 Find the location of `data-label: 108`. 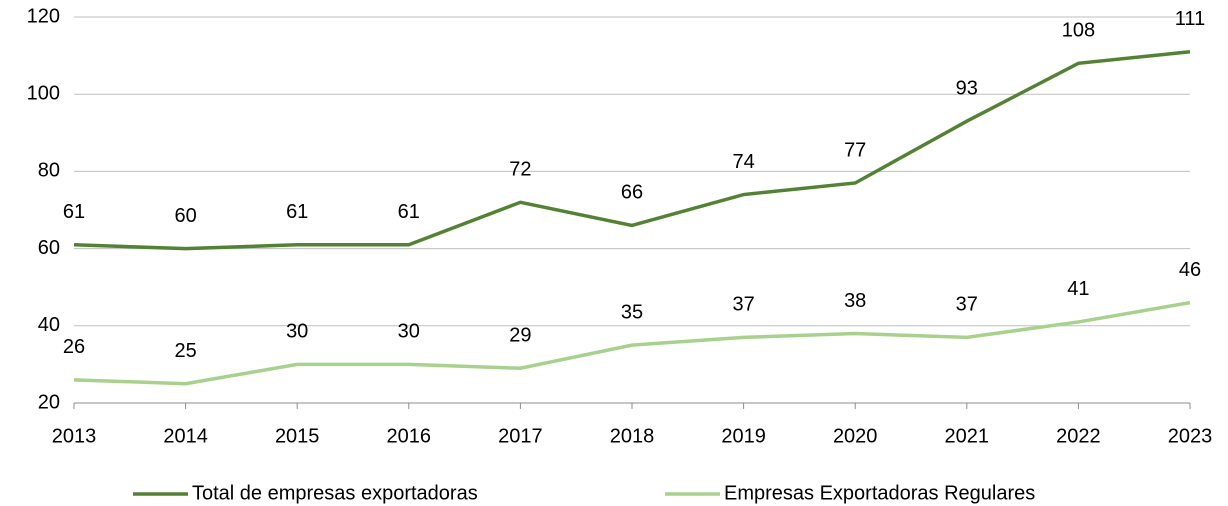

data-label: 108 is located at coordinates (1078, 31).